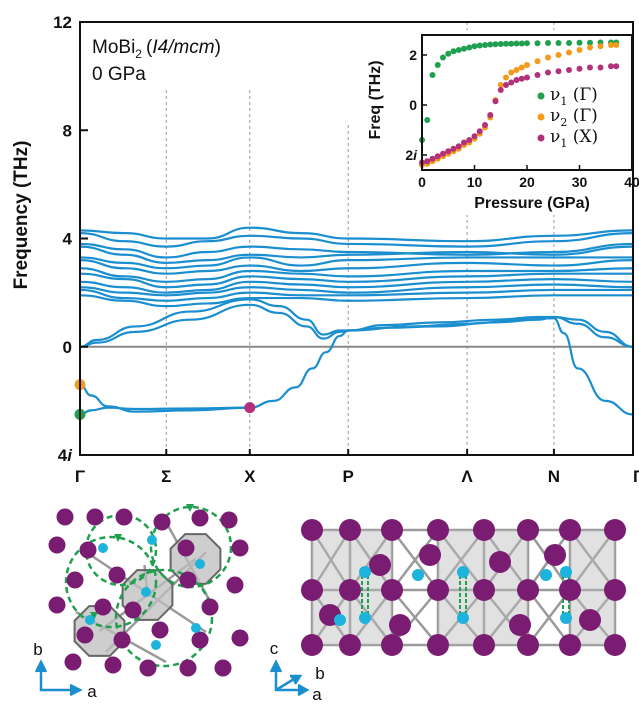 The image size is (639, 704). What do you see at coordinates (156, 49) in the screenshot?
I see `chart-title: MoBi2 (I4/mcm)` at bounding box center [156, 49].